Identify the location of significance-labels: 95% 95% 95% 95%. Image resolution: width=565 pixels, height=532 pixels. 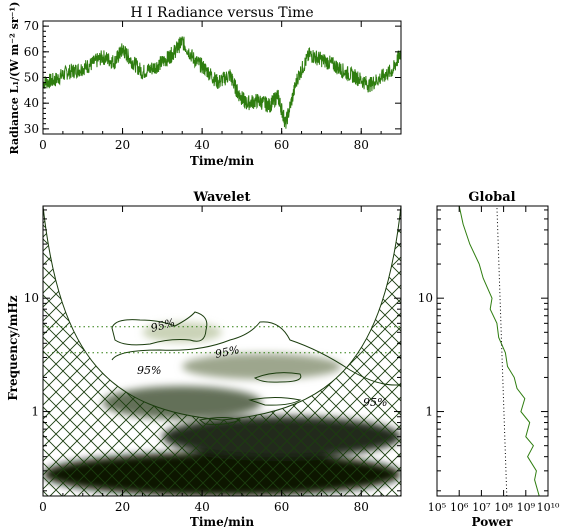
(262, 362).